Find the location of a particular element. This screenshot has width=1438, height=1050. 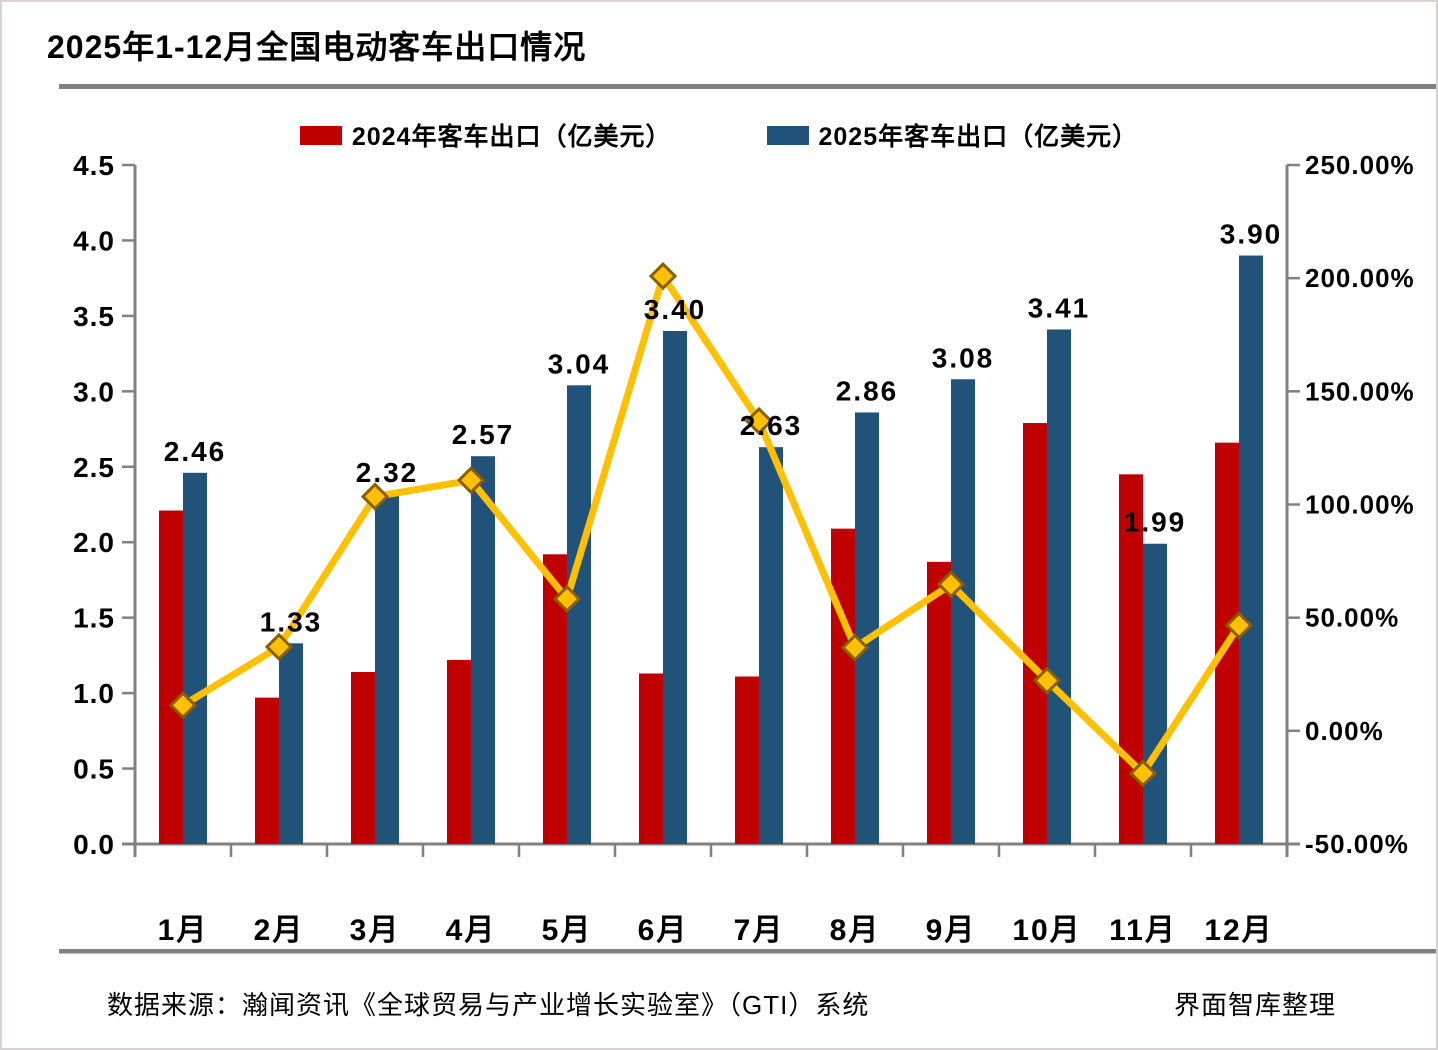

growth-marker-12月 is located at coordinates (1239, 625).